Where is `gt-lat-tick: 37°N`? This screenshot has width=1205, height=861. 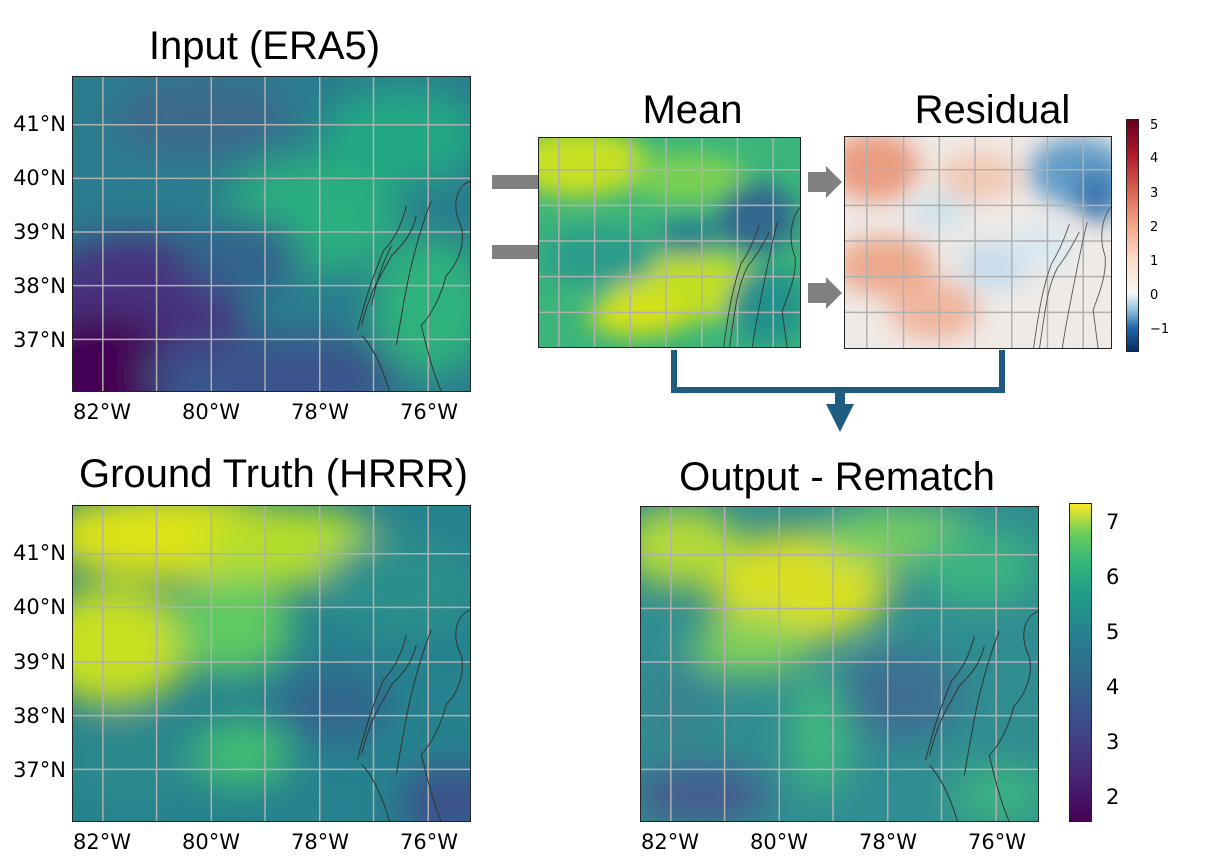
gt-lat-tick: 37°N is located at coordinates (39, 770).